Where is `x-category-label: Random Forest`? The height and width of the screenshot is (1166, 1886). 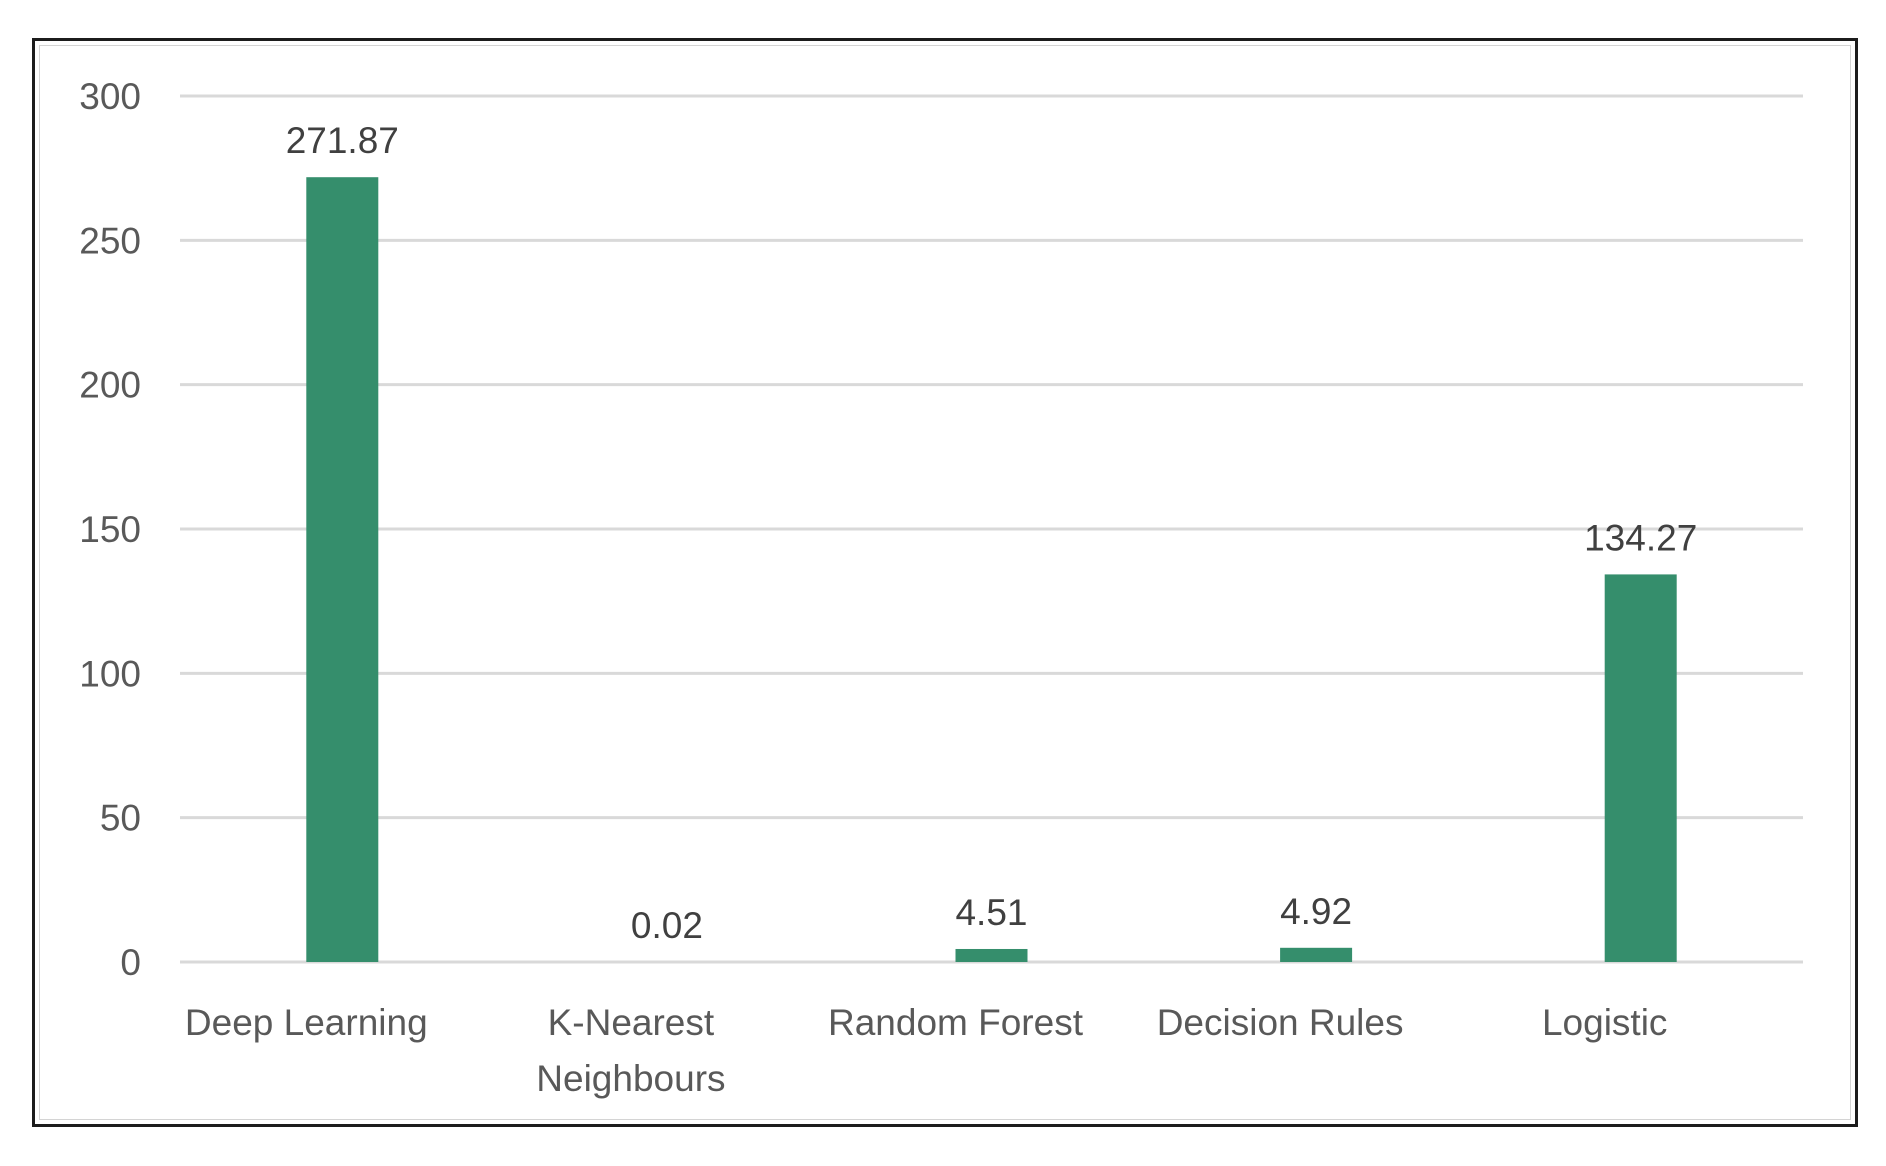
x-category-label: Random Forest is located at coordinates (956, 1022).